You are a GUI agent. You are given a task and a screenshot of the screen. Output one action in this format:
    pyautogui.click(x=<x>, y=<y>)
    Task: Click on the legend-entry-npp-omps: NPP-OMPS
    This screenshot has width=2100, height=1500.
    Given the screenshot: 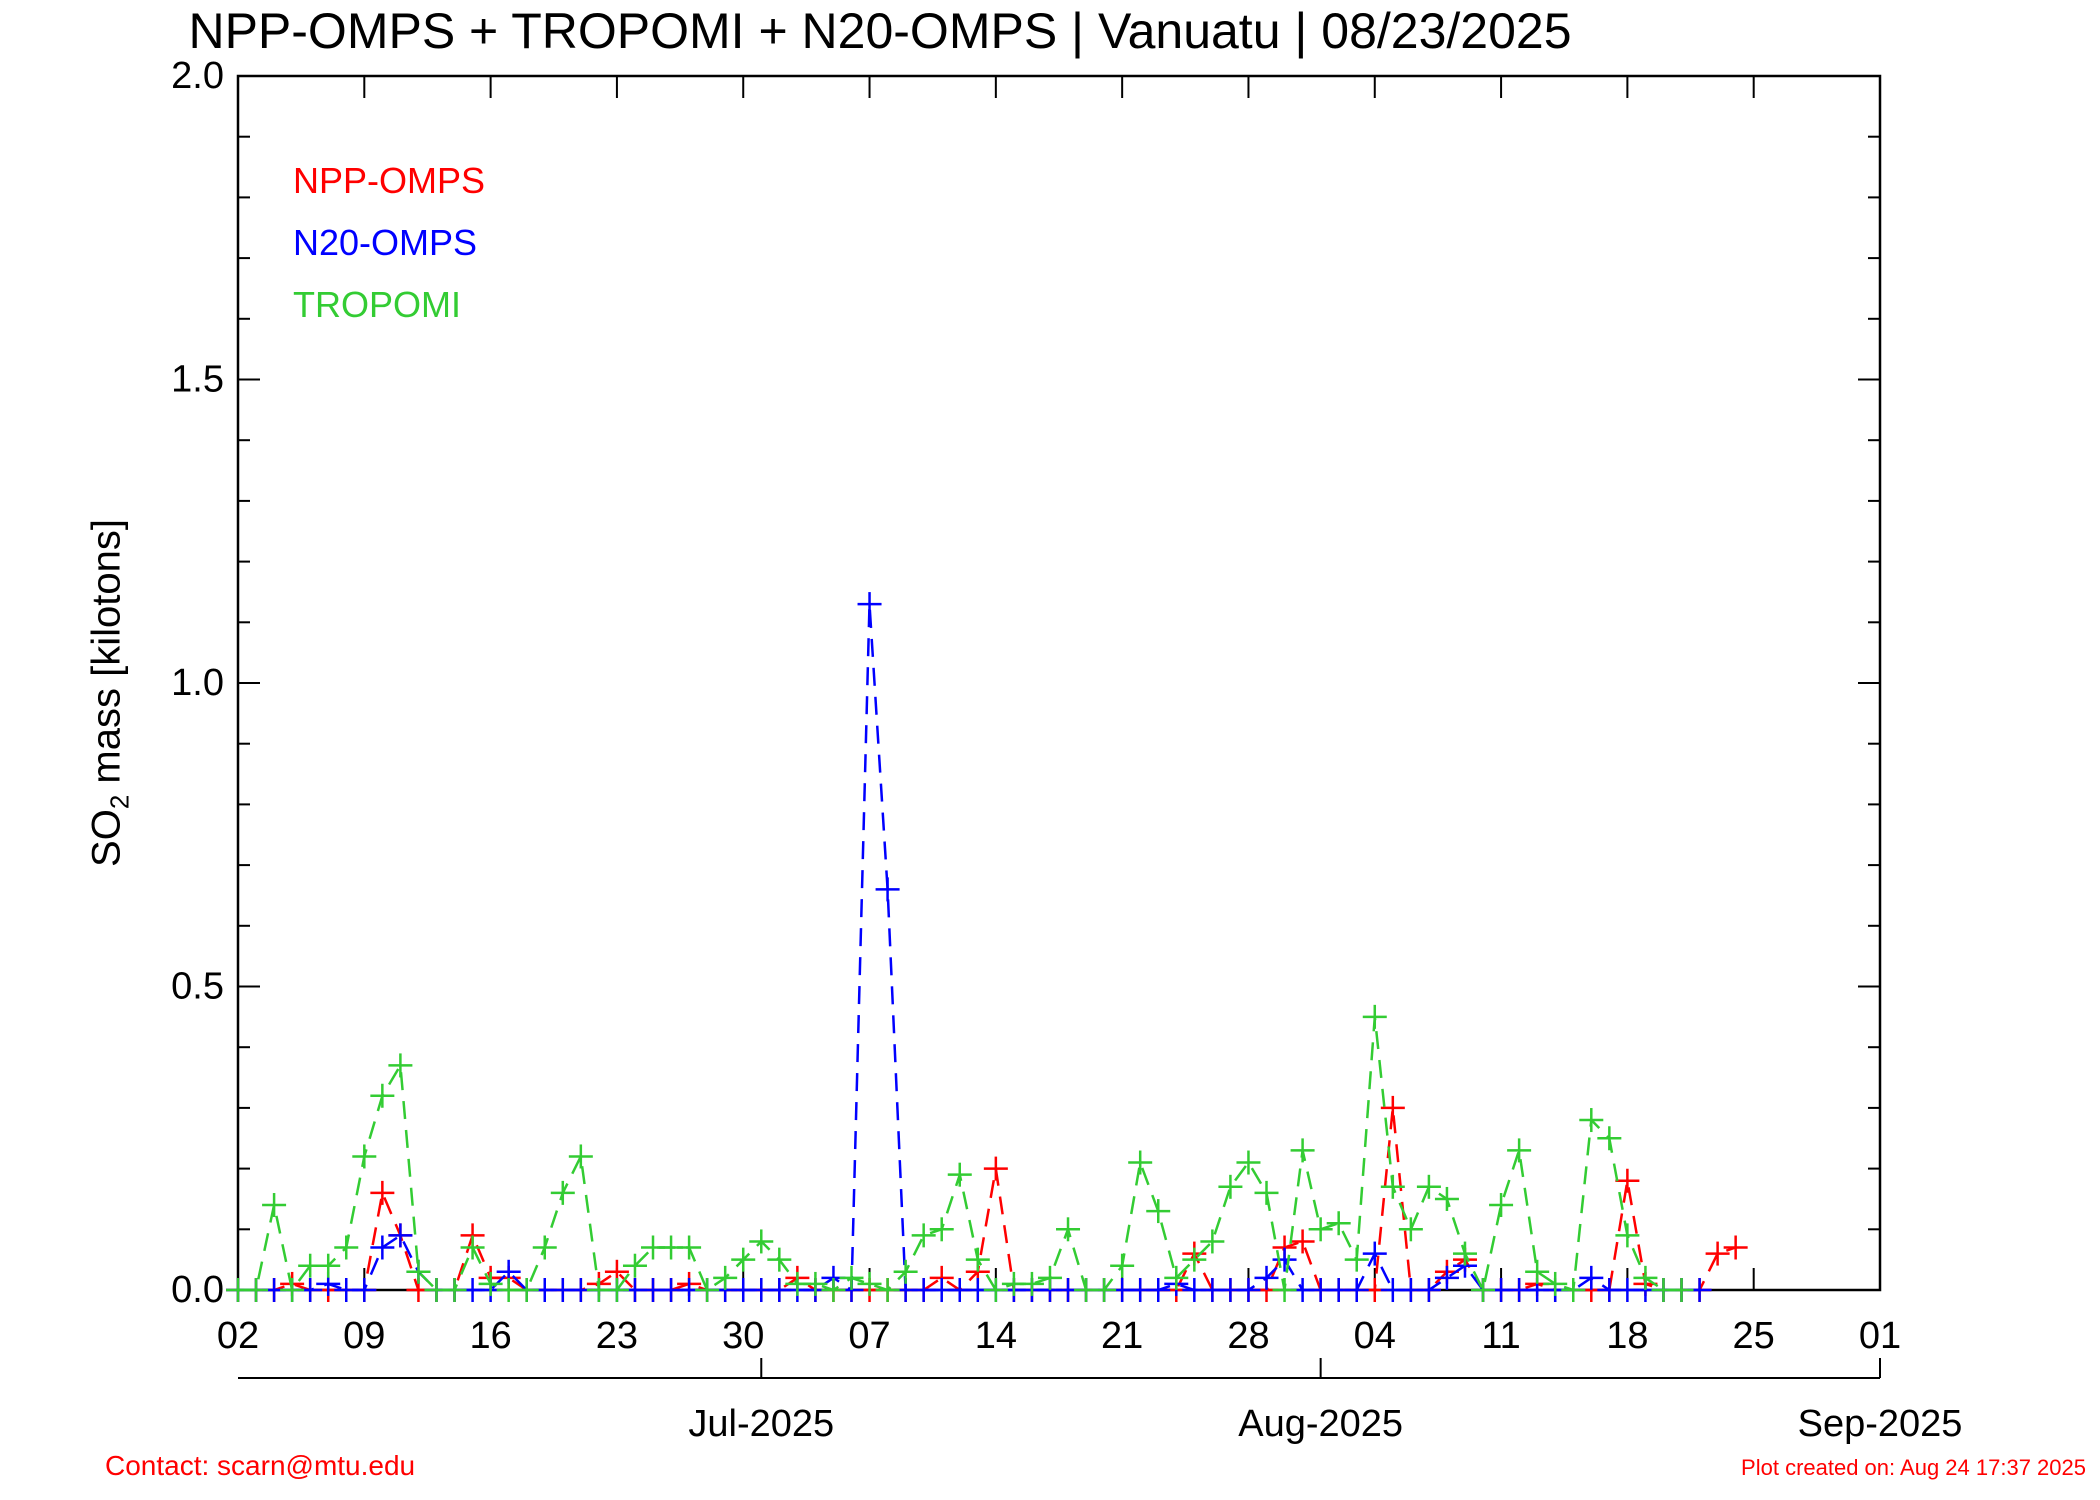 What is the action you would take?
    pyautogui.click(x=389, y=180)
    